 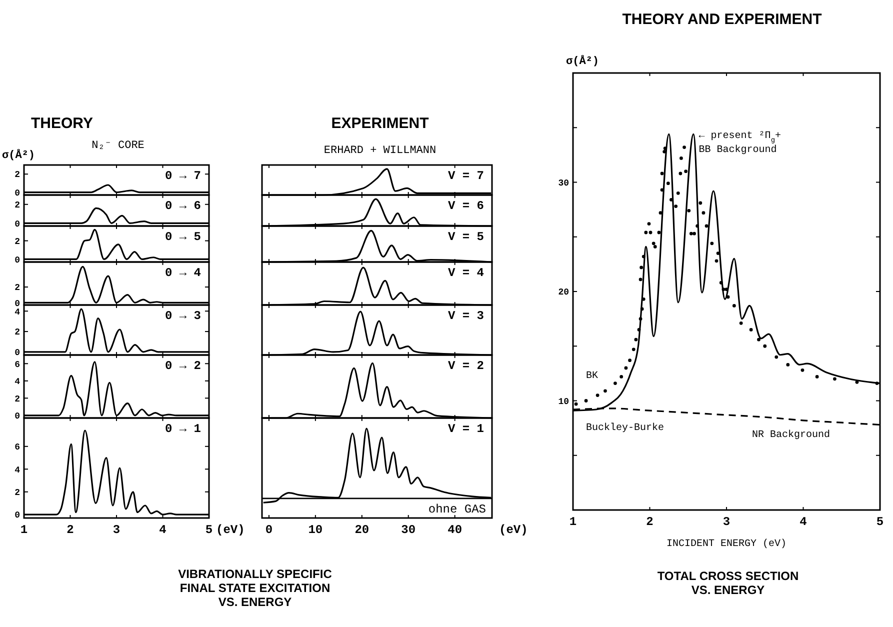 I want to click on legend-label: V = 4, so click(x=466, y=273).